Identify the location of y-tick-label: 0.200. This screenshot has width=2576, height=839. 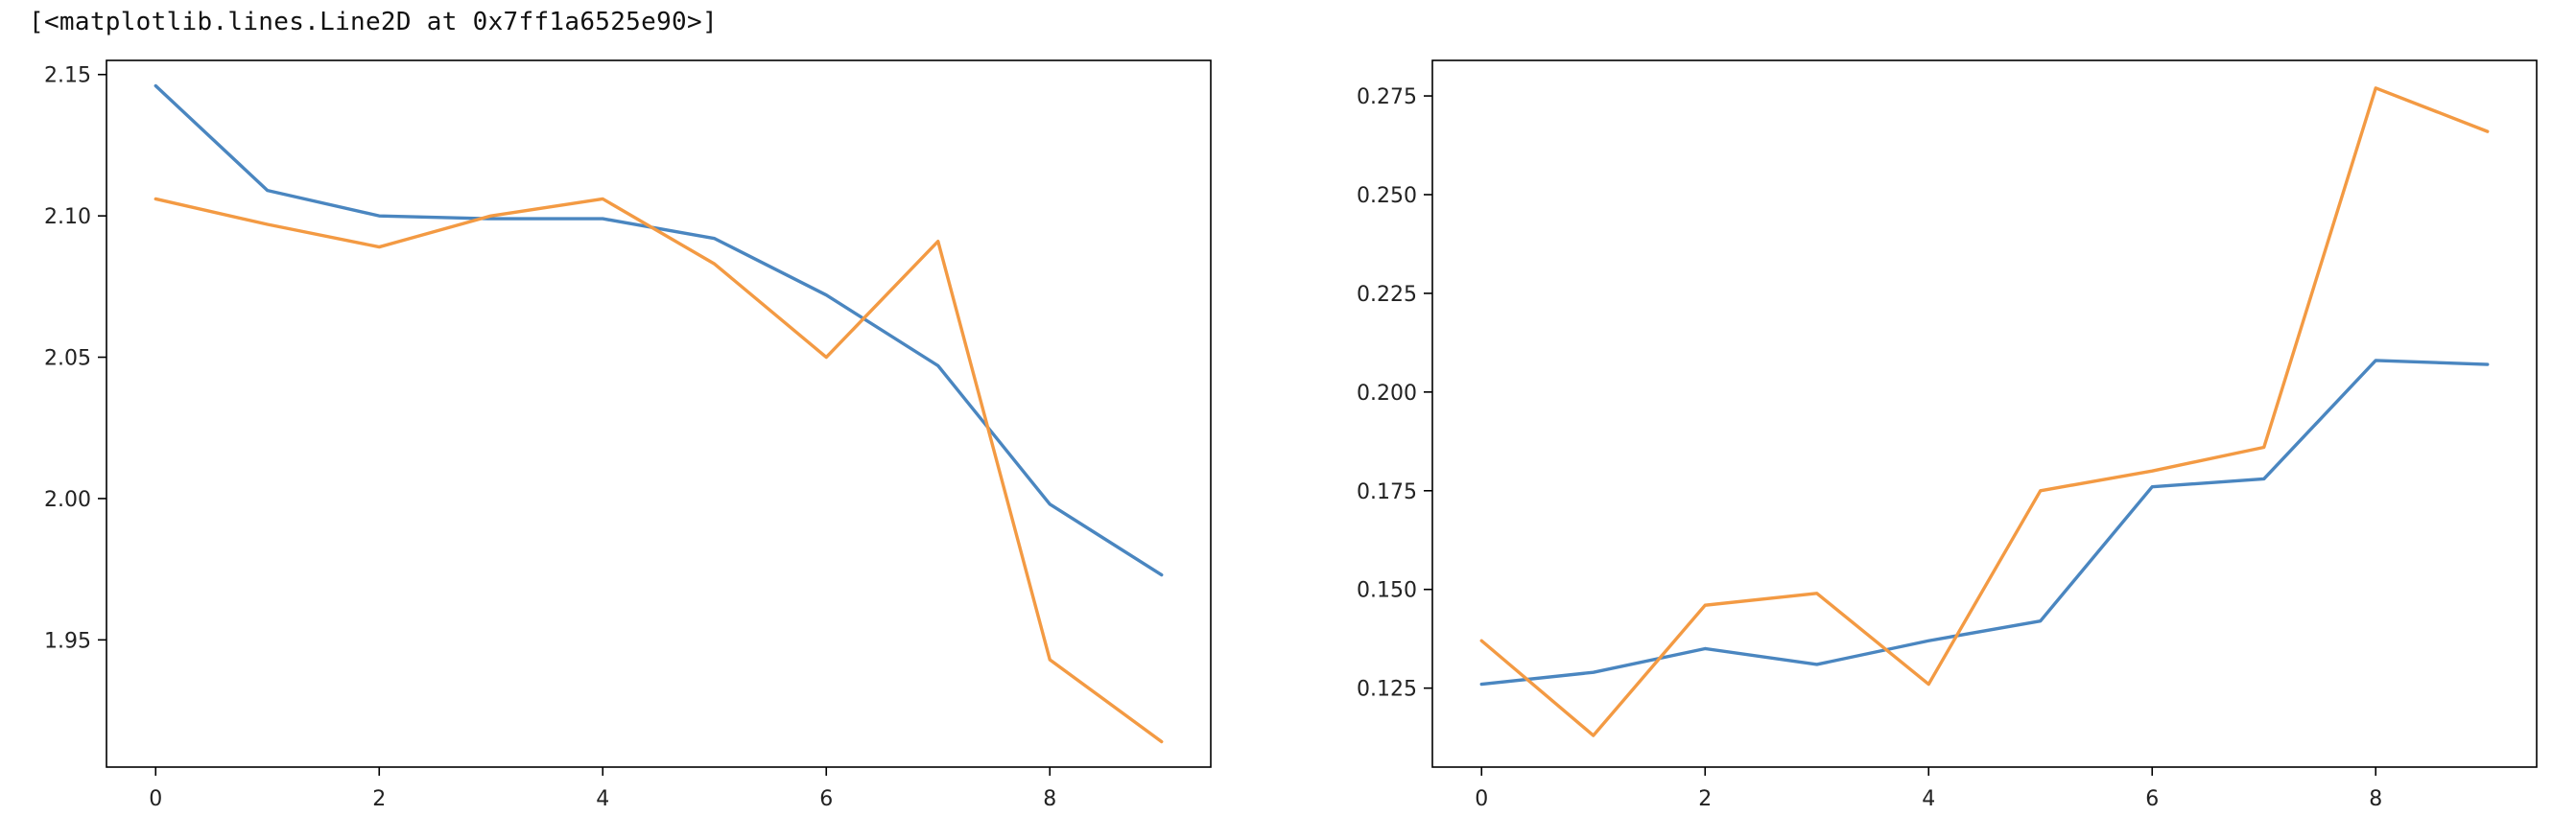
(1387, 394).